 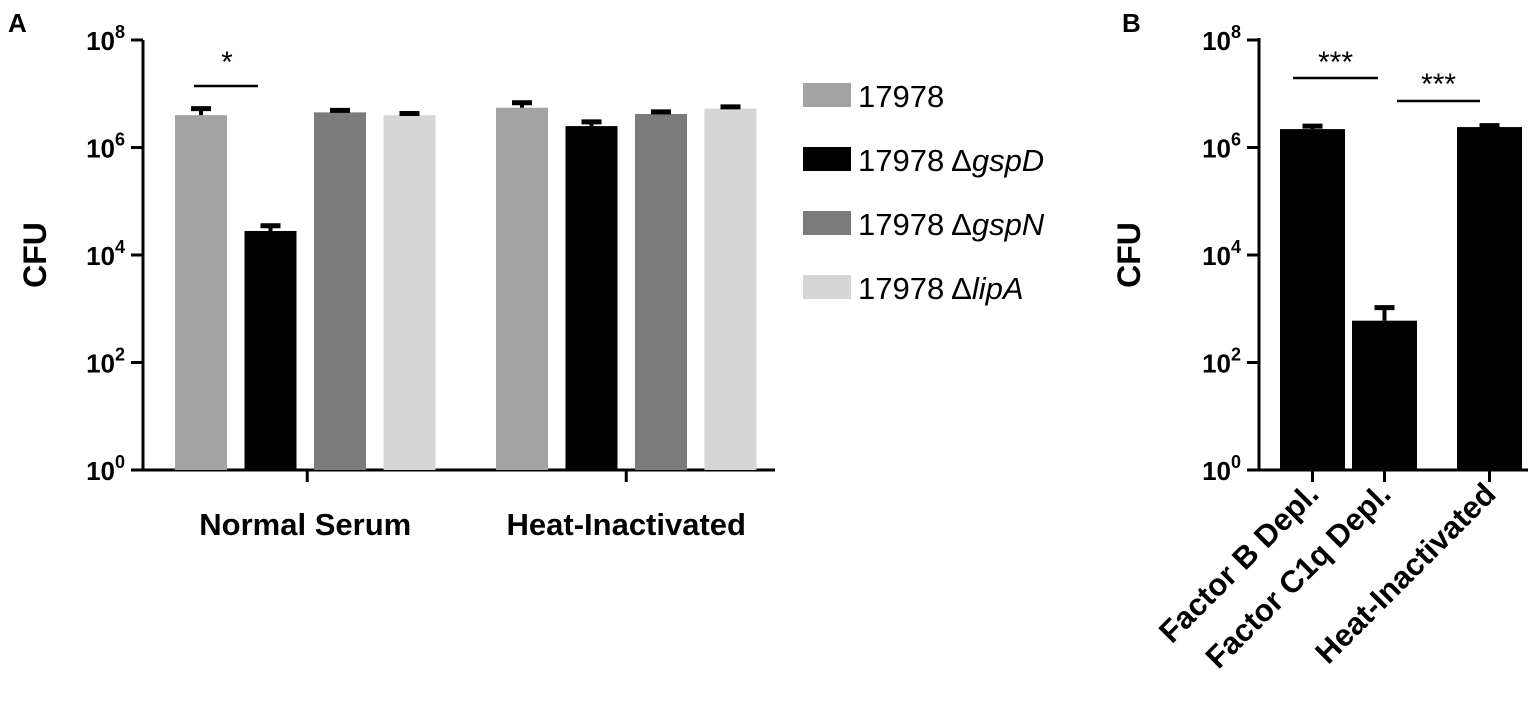 I want to click on panel-b-y-tick-label: 10⁴, so click(x=1221, y=254).